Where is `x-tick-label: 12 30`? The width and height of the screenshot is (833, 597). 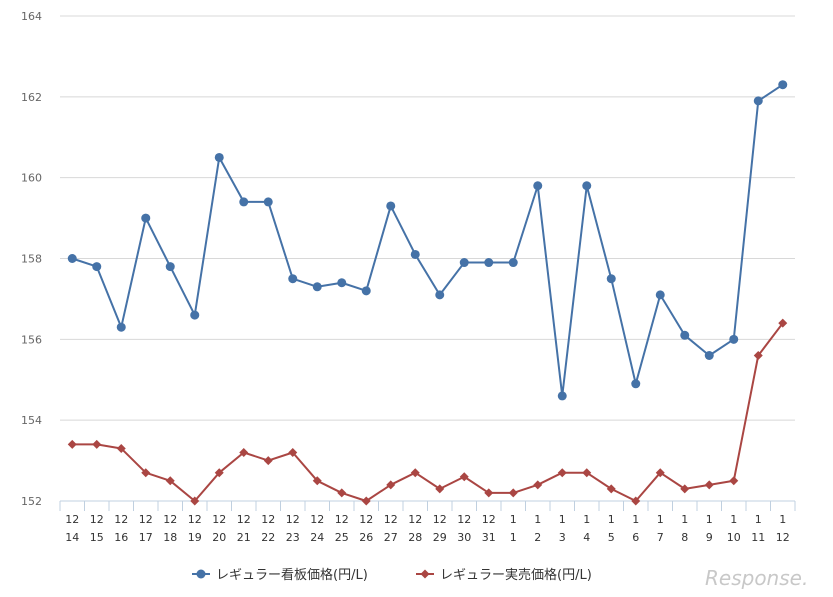 x-tick-label: 12 30 is located at coordinates (464, 528).